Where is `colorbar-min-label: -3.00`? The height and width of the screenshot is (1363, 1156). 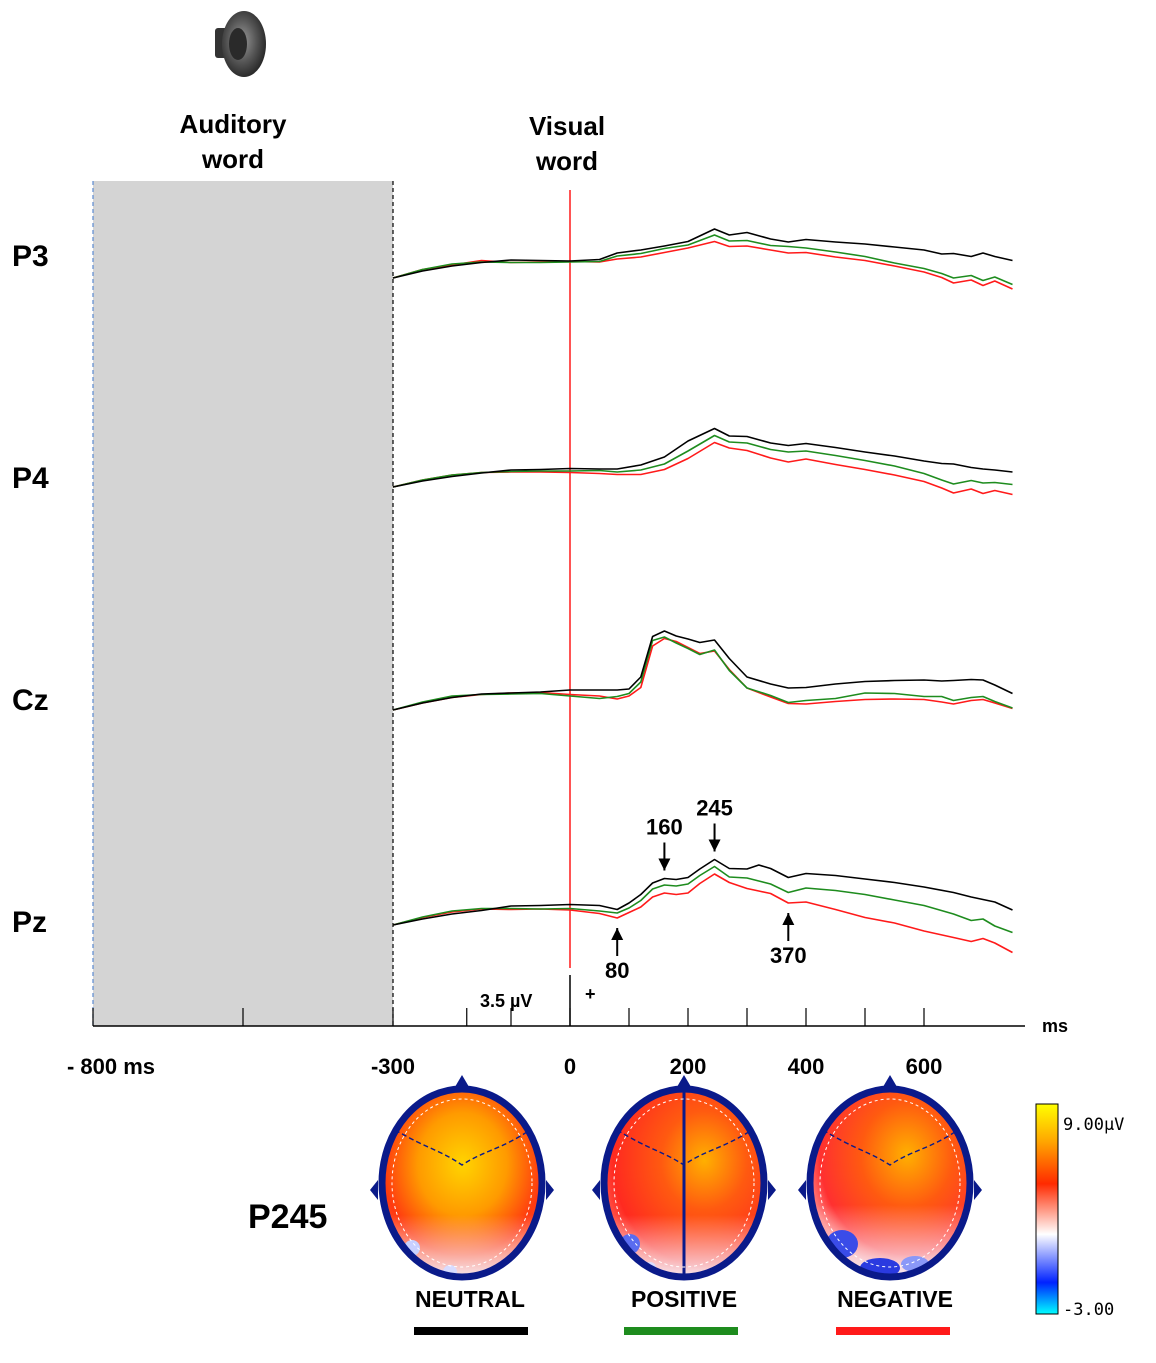
colorbar-min-label: -3.00 is located at coordinates (1088, 1310).